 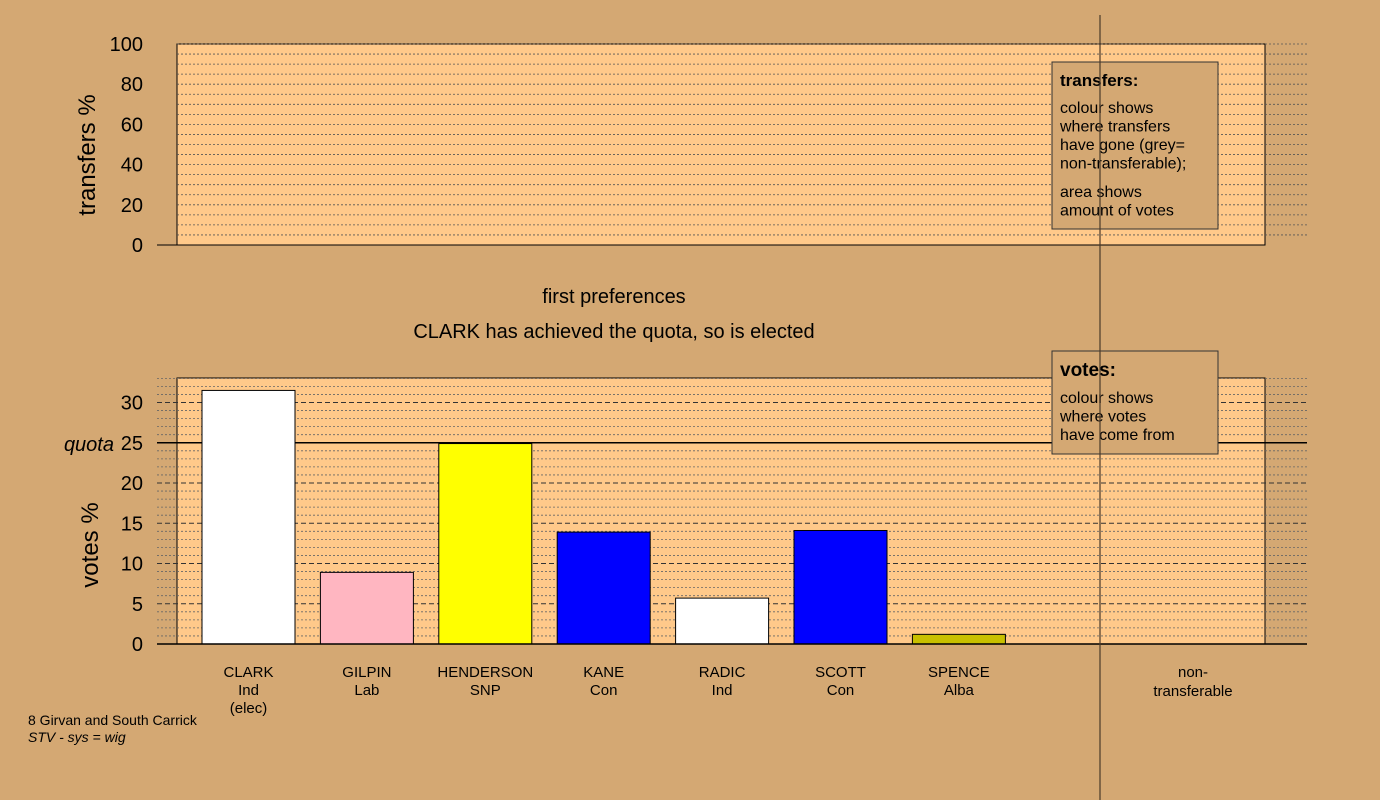 I want to click on category-name: SCOTT, so click(x=840, y=672).